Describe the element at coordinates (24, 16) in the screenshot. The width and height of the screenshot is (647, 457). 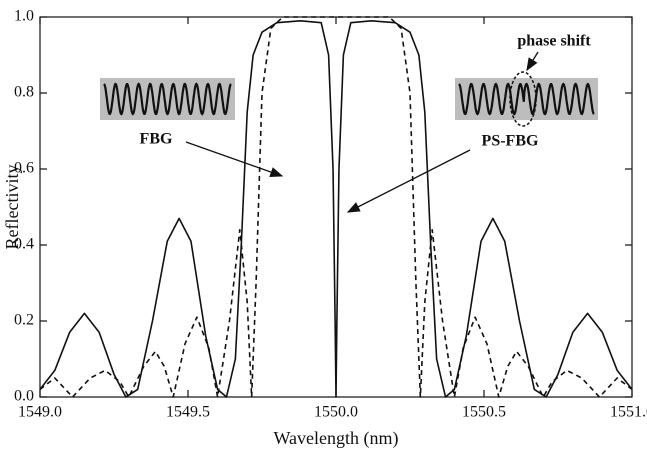
I see `y-tick-label: 1.0` at that location.